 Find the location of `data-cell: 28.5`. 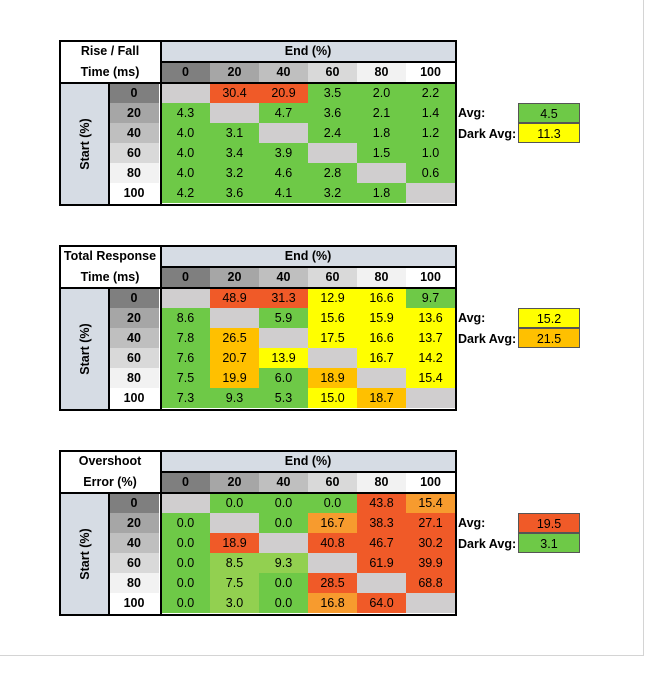

data-cell: 28.5 is located at coordinates (332, 583).